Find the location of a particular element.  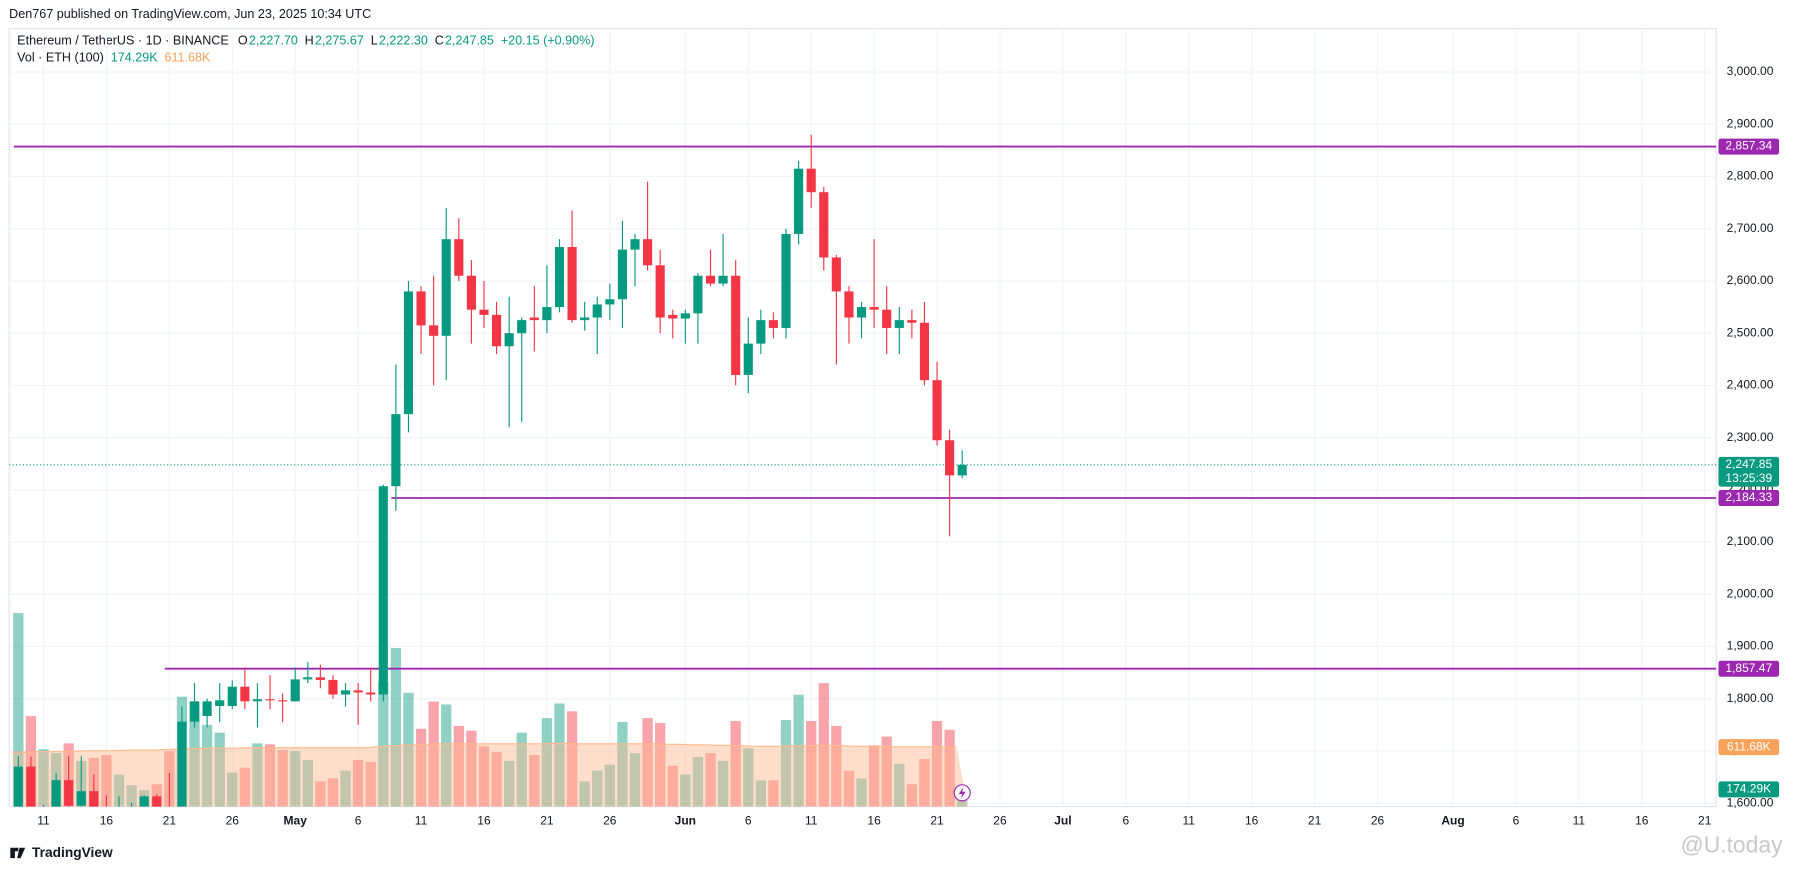

level-label: 2,184.33 is located at coordinates (1748, 497).